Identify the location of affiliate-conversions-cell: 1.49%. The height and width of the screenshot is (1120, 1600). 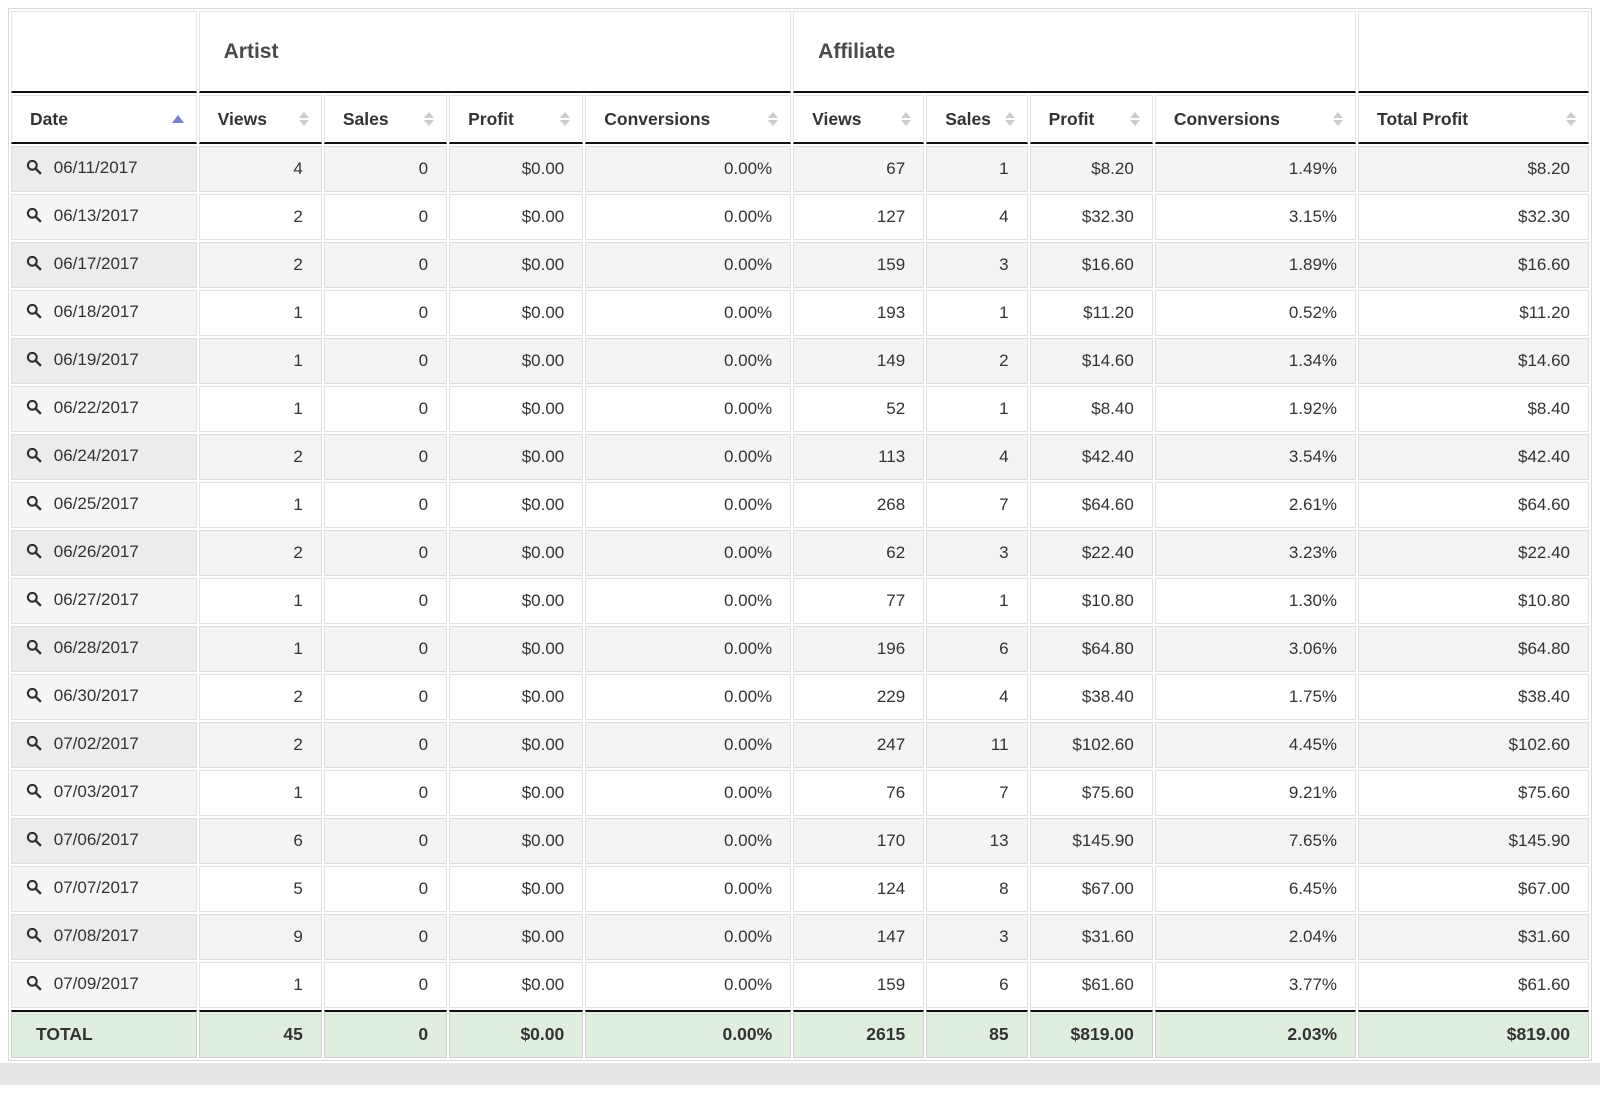
(1255, 169).